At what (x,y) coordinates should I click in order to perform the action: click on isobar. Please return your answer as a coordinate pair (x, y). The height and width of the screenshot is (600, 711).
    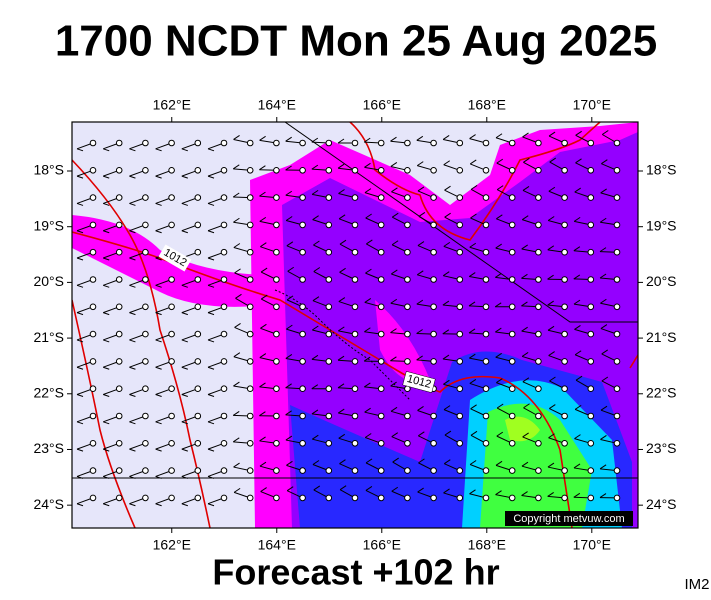
    Looking at the image, I should click on (633, 361).